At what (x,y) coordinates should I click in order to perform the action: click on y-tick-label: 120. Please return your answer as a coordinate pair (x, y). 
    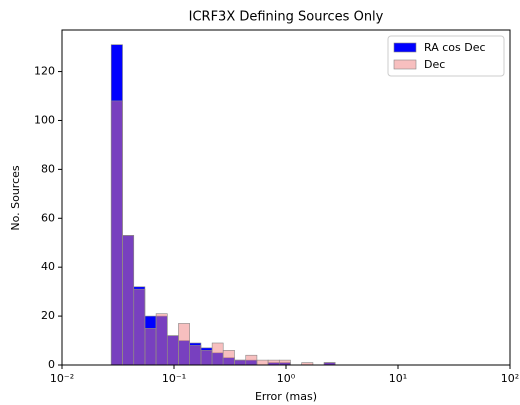
    Looking at the image, I should click on (44, 71).